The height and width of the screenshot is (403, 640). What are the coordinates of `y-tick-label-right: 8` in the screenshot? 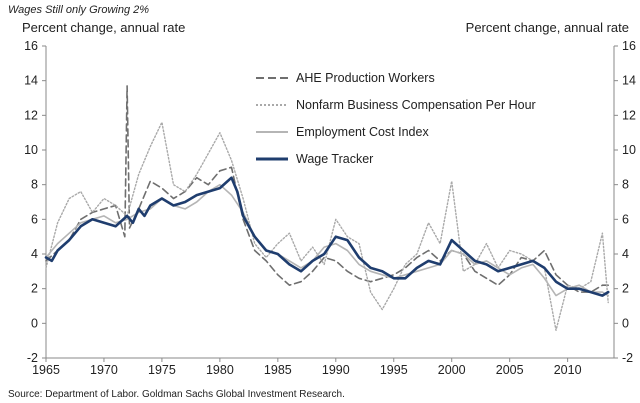 It's located at (625, 185).